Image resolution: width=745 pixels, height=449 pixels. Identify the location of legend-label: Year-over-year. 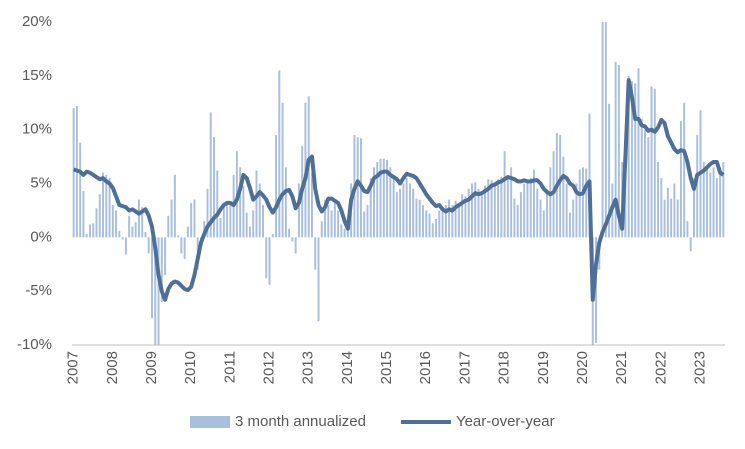
(505, 421).